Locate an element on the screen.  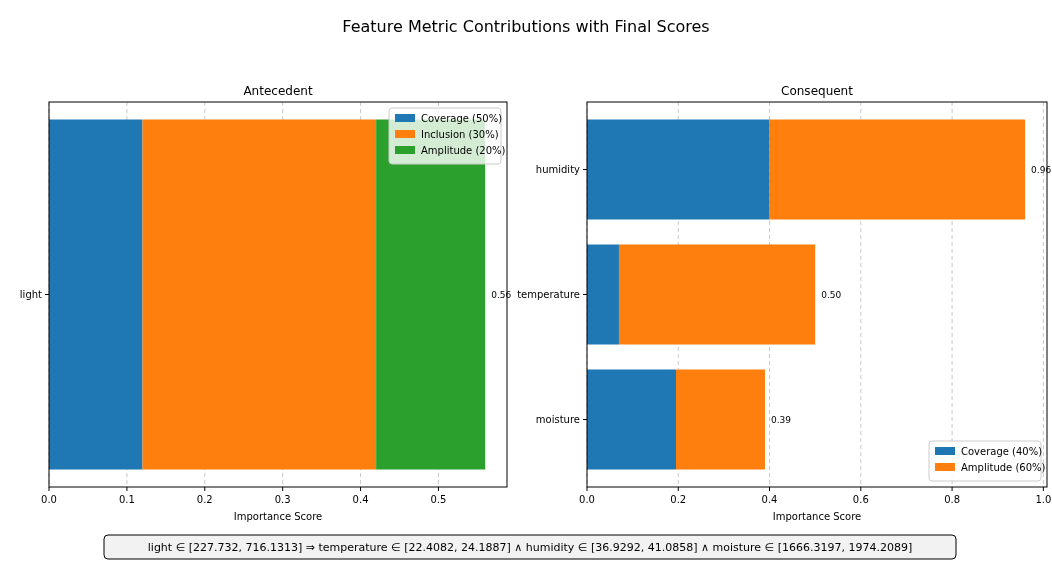
y-tick-label: light is located at coordinates (31, 294).